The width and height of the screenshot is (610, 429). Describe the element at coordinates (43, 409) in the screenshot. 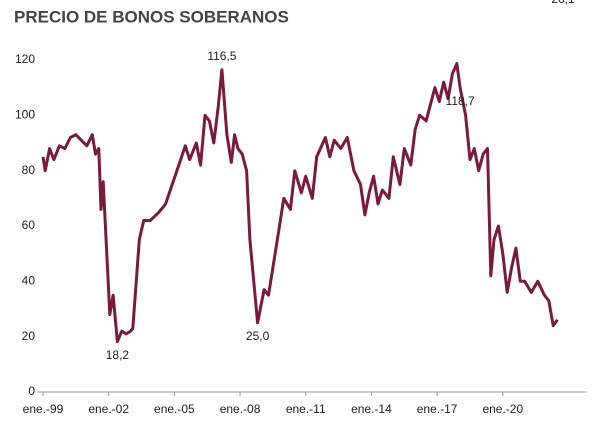

I see `x-tick-label: ene.-99` at that location.